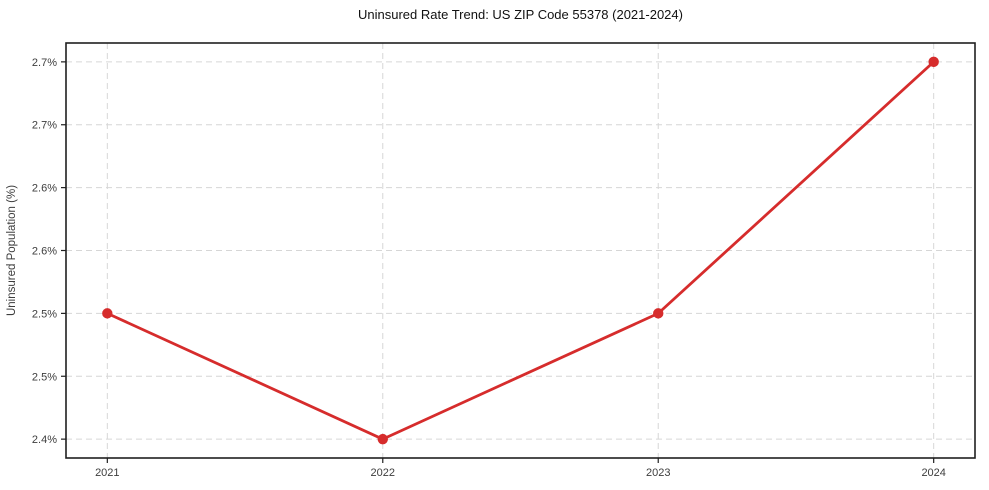 This screenshot has width=989, height=490. I want to click on x-tick-label: 2022, so click(383, 473).